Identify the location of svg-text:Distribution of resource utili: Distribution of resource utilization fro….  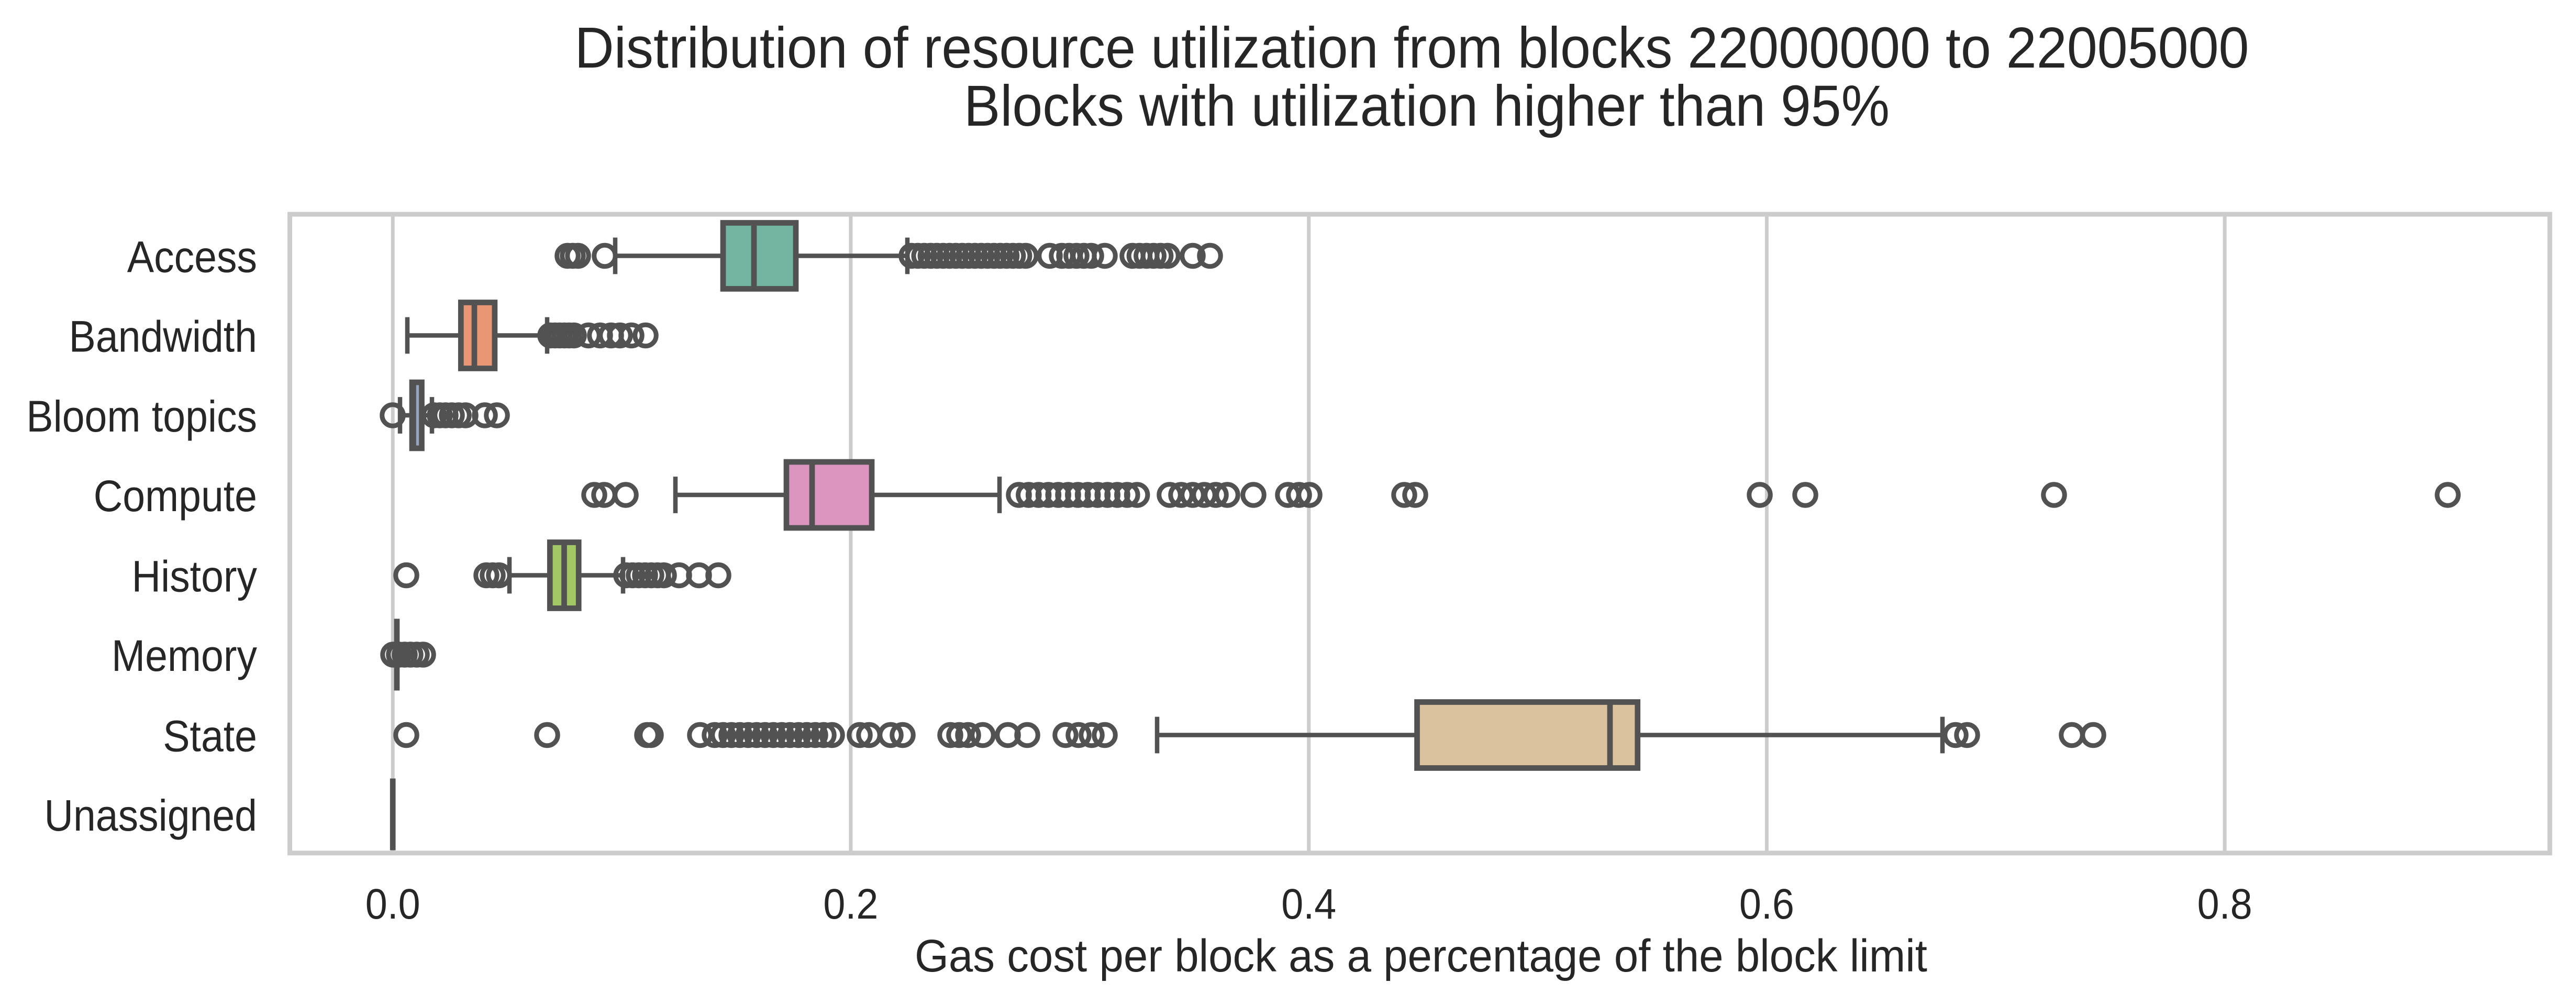
(1412, 48).